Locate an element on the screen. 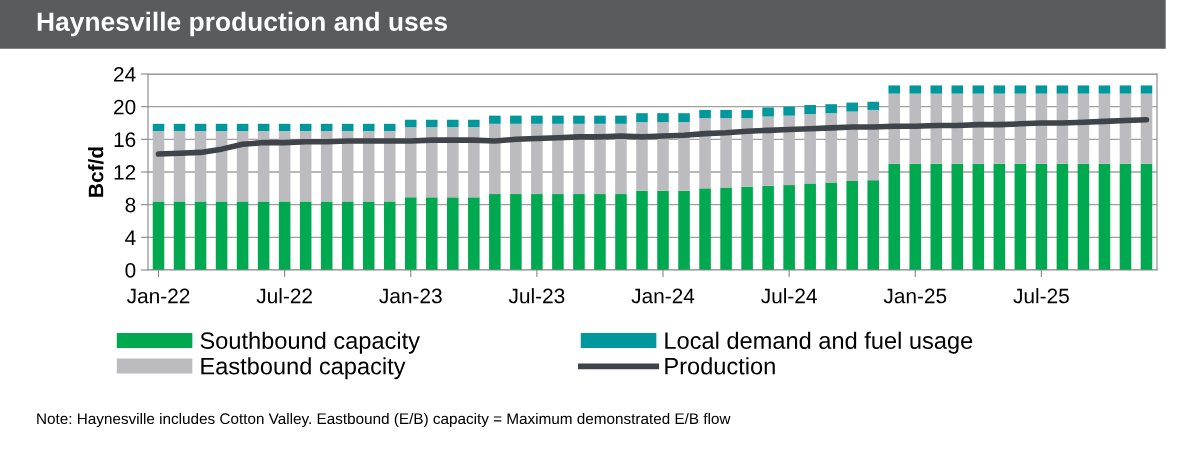 The height and width of the screenshot is (471, 1180). y-tick-label: 24 is located at coordinates (125, 74).